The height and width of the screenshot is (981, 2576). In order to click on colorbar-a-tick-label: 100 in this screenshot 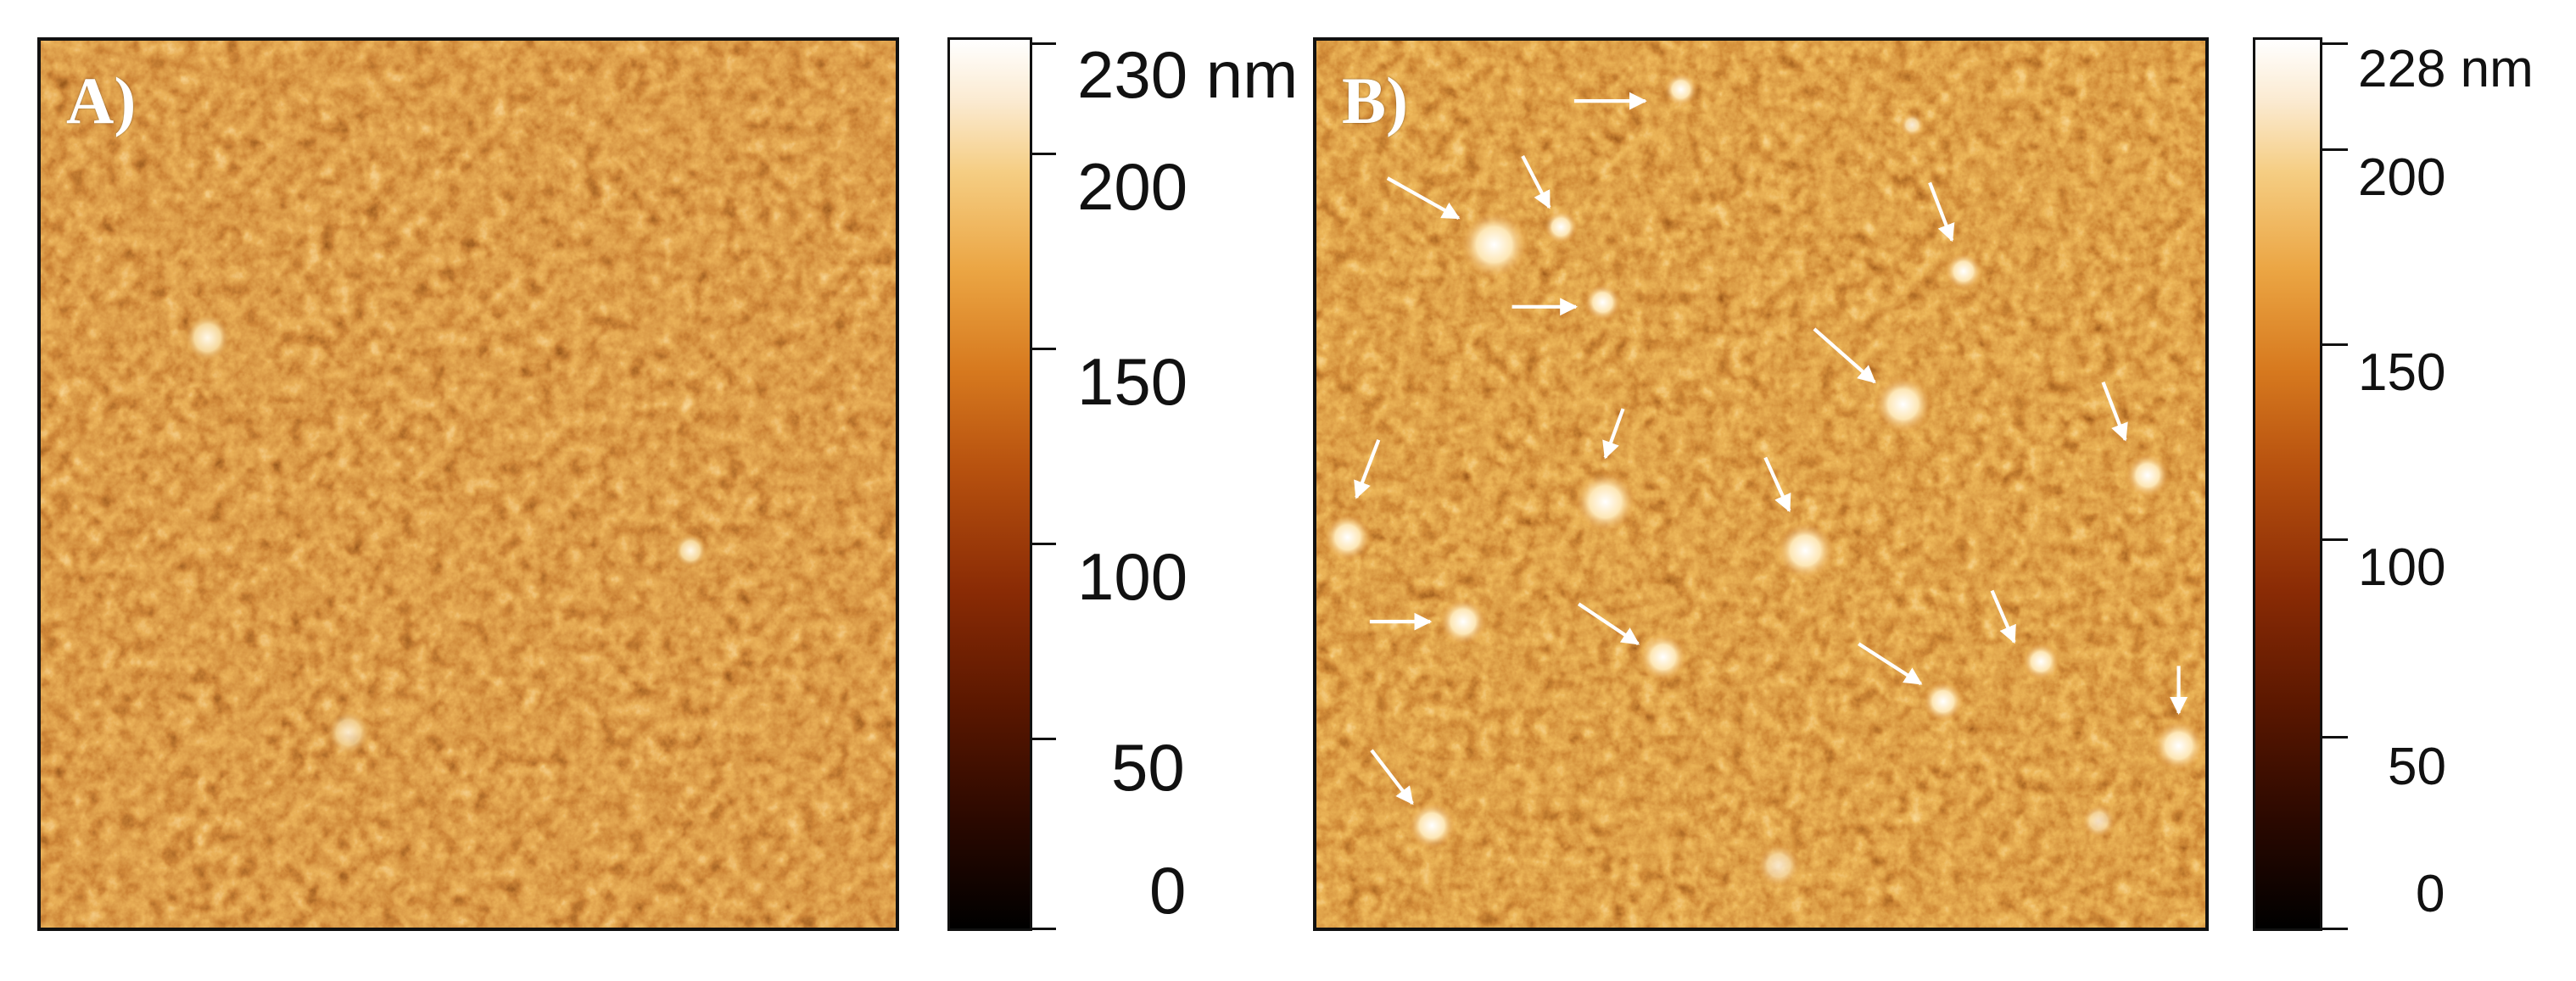, I will do `click(1132, 576)`.